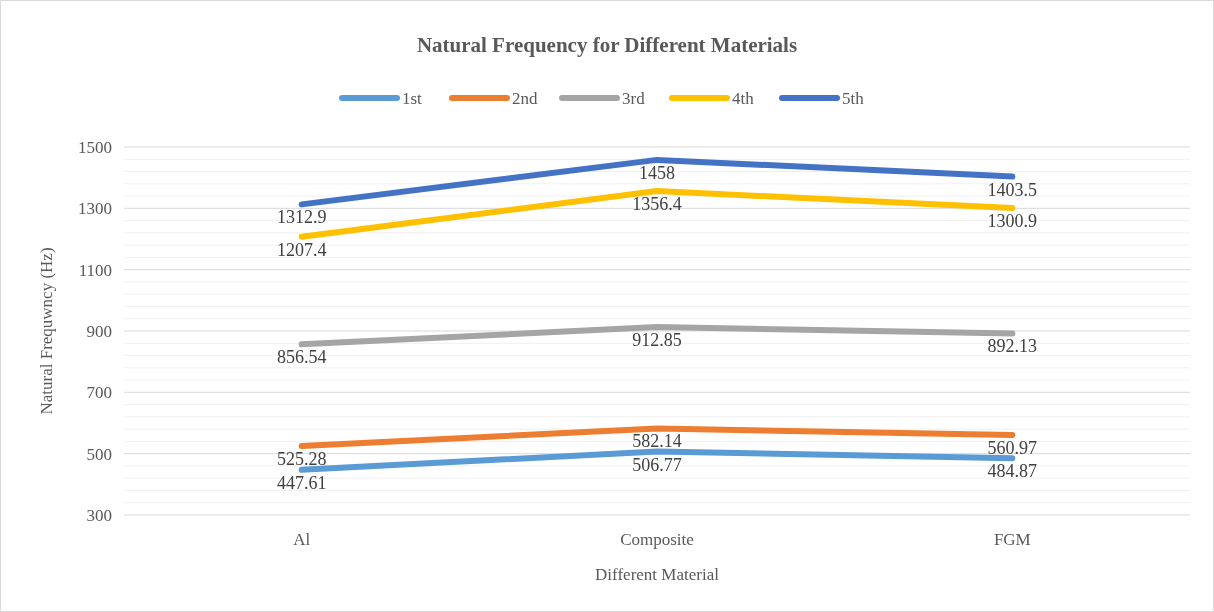 This screenshot has height=612, width=1214. What do you see at coordinates (301, 249) in the screenshot?
I see `data-label: 1207.4` at bounding box center [301, 249].